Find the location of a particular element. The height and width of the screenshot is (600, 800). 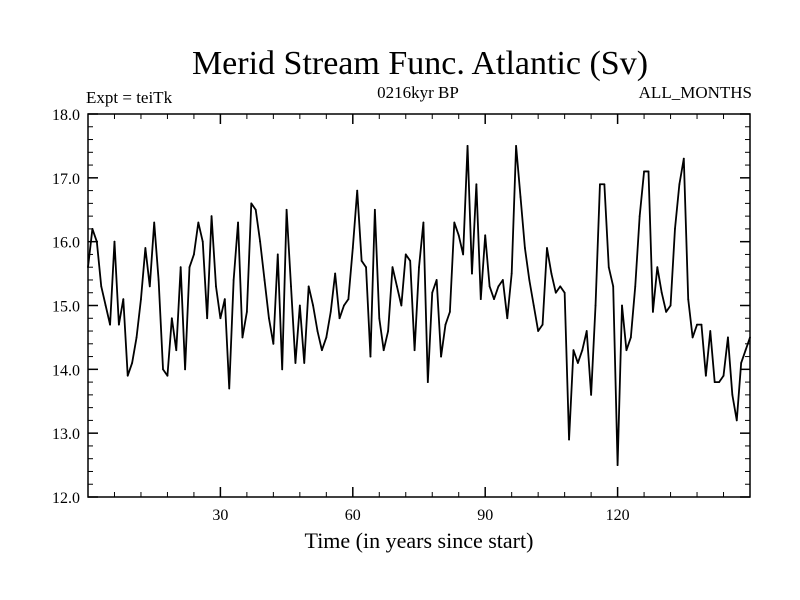

chart-title: Merid Stream Func. Atlantic (Sv) is located at coordinates (420, 63).